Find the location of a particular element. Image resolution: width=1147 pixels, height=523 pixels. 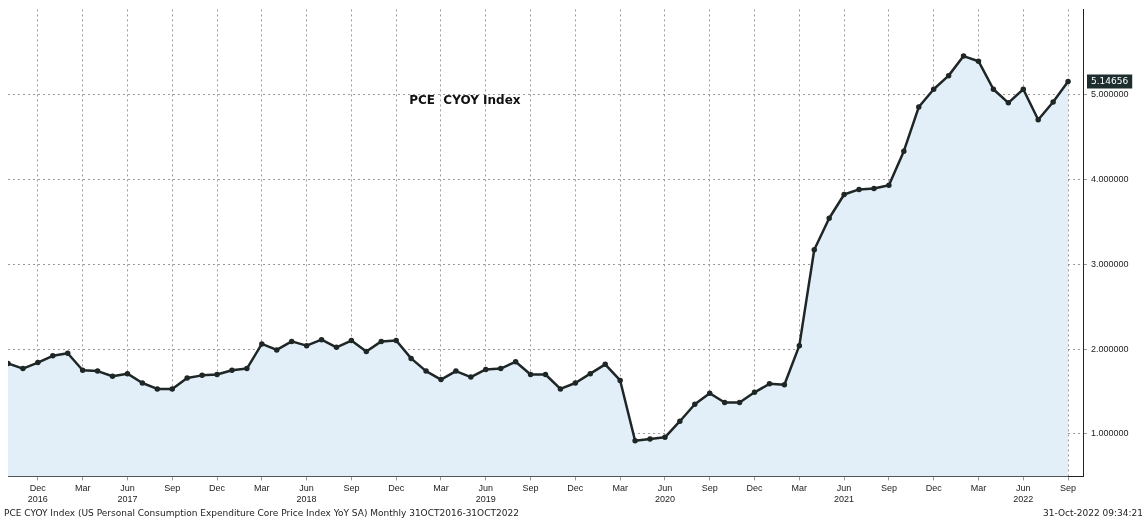

annotation: 5.14656 is located at coordinates (1110, 80).